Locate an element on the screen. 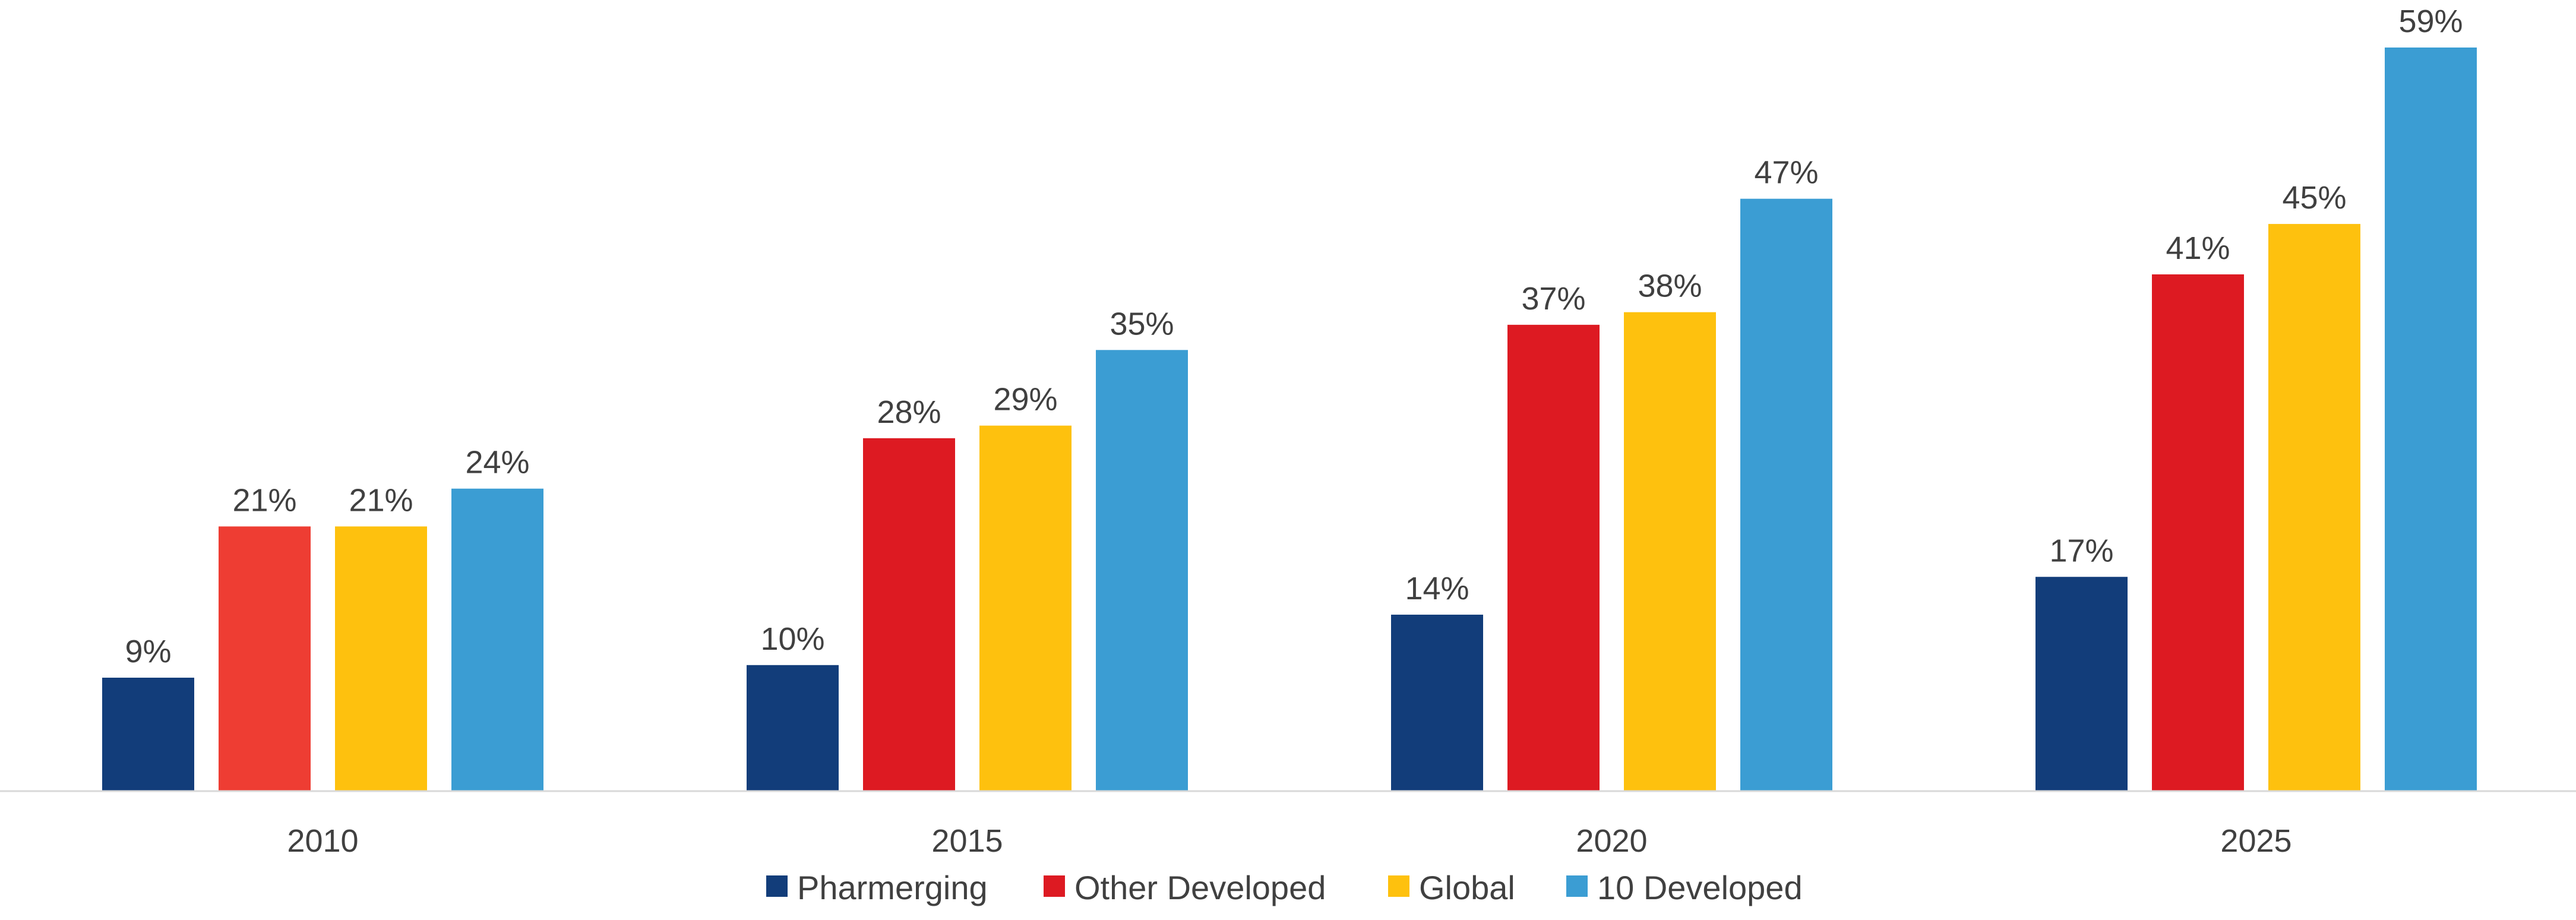 This screenshot has height=920, width=2576. bar-other-developed-2025 is located at coordinates (2198, 533).